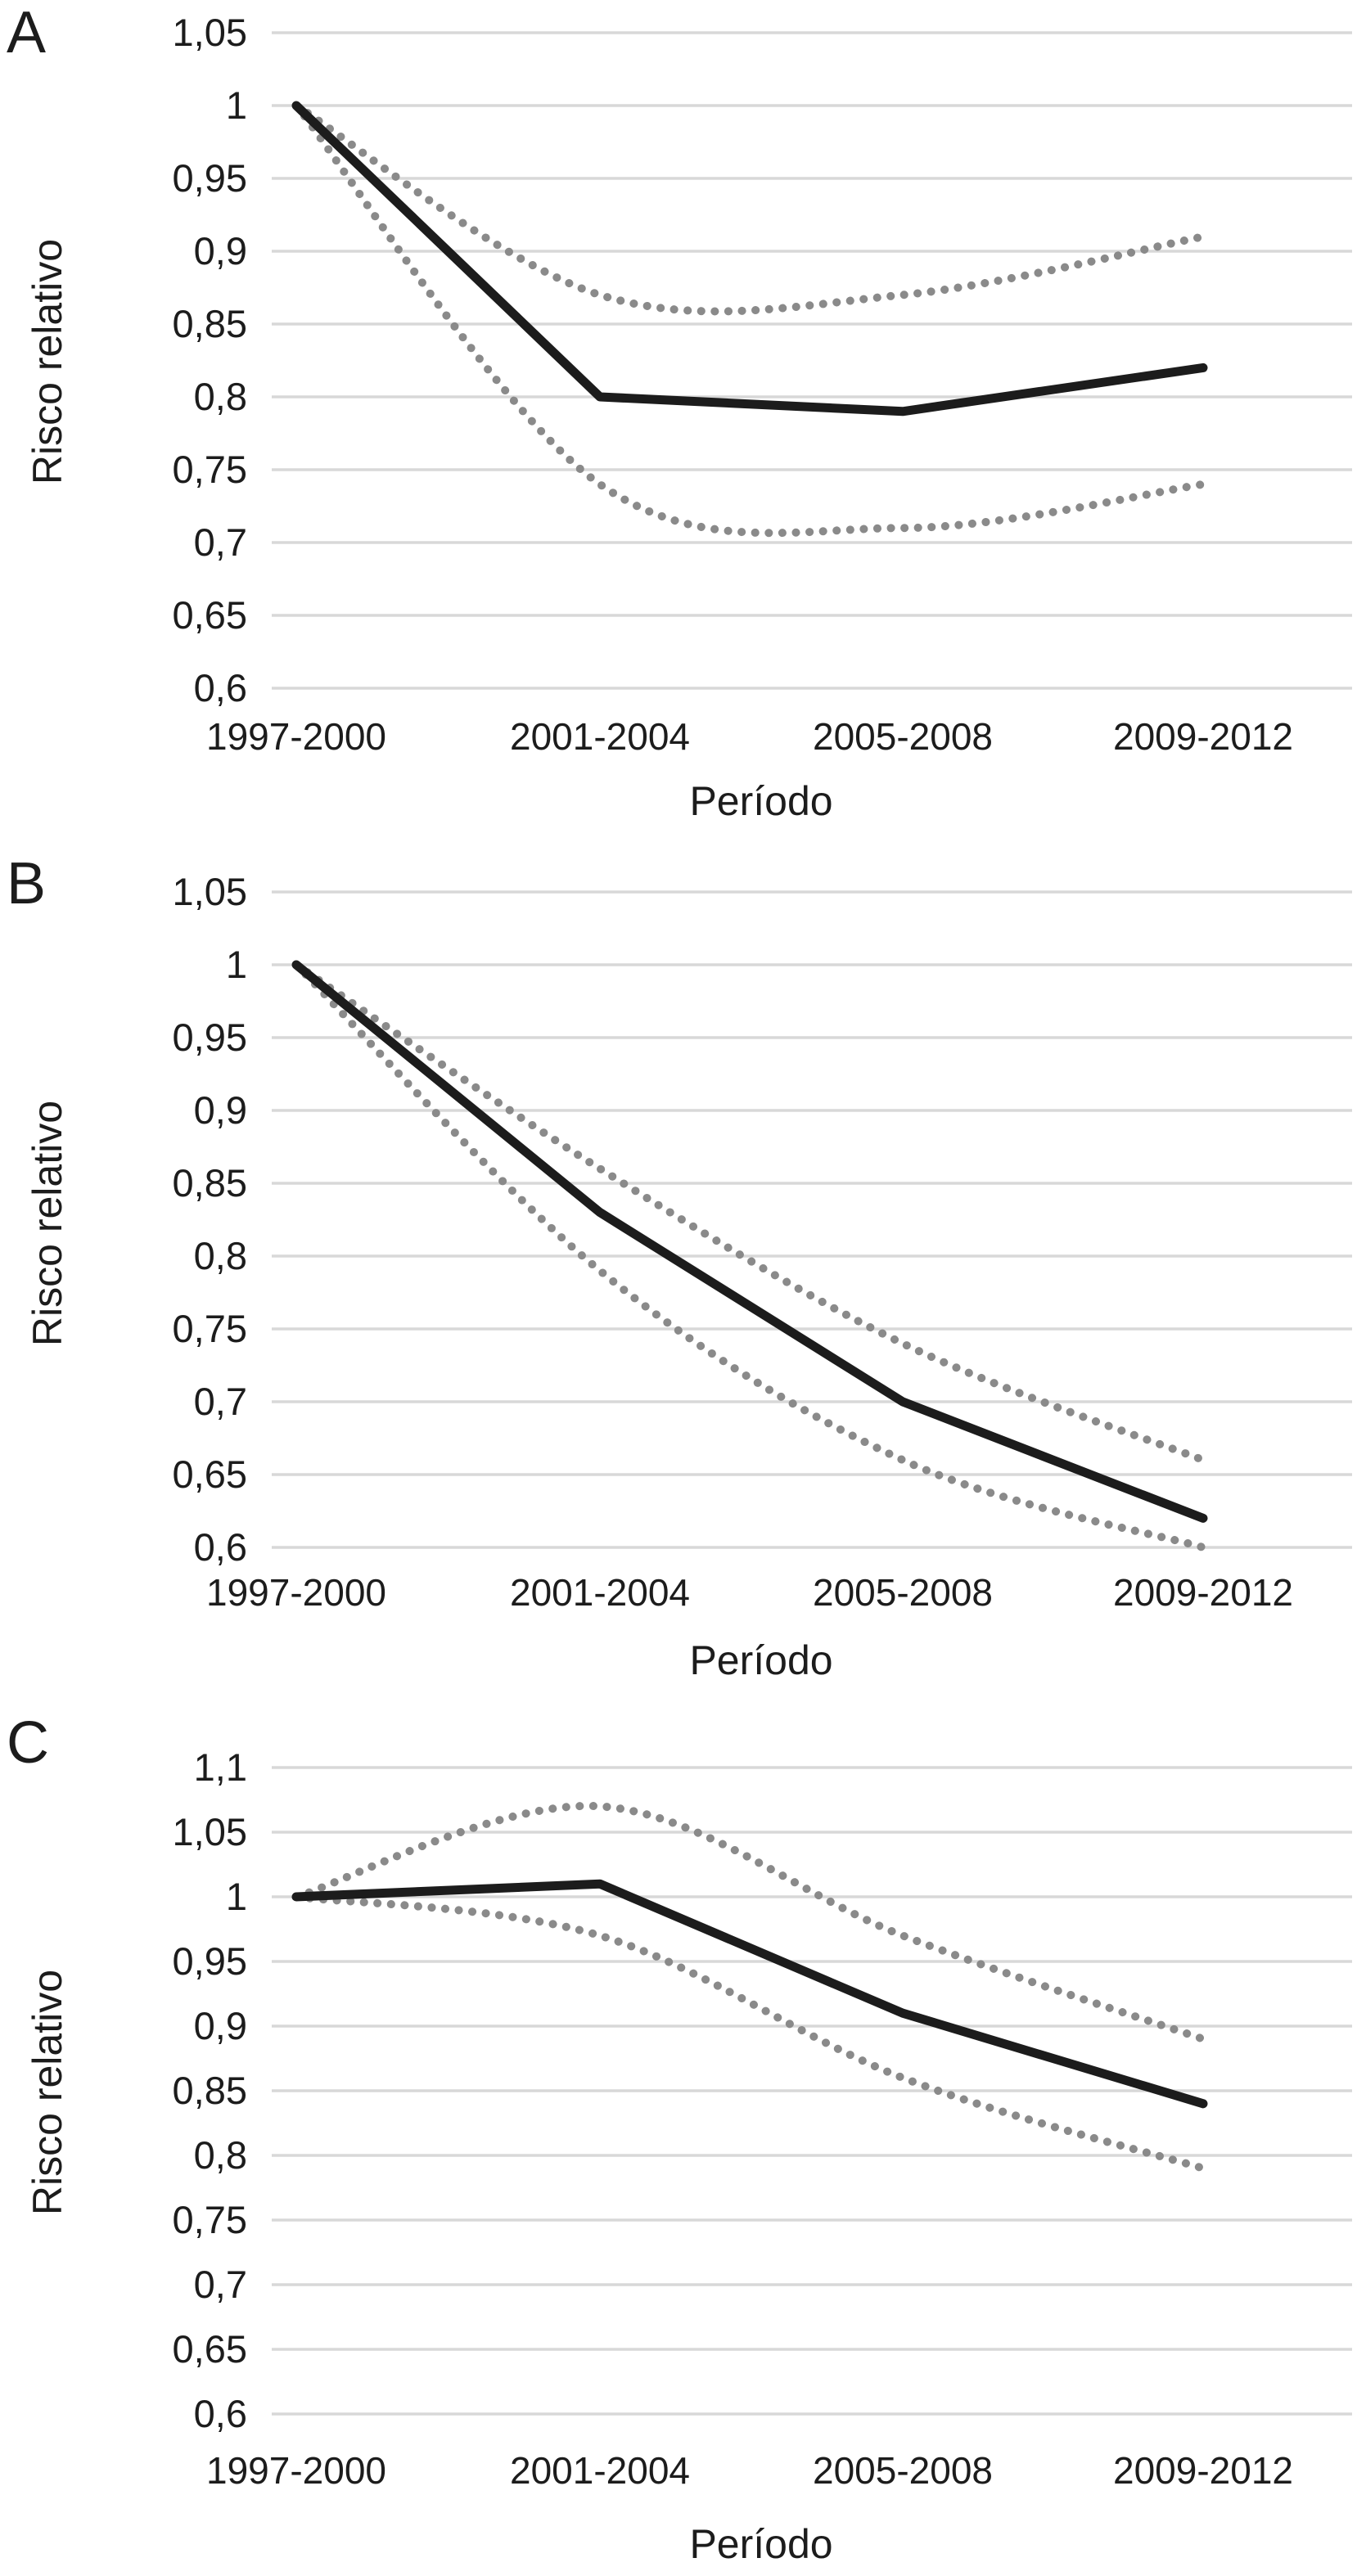 This screenshot has height=2576, width=1357. What do you see at coordinates (761, 801) in the screenshot?
I see `x-axis-title-a: Período` at bounding box center [761, 801].